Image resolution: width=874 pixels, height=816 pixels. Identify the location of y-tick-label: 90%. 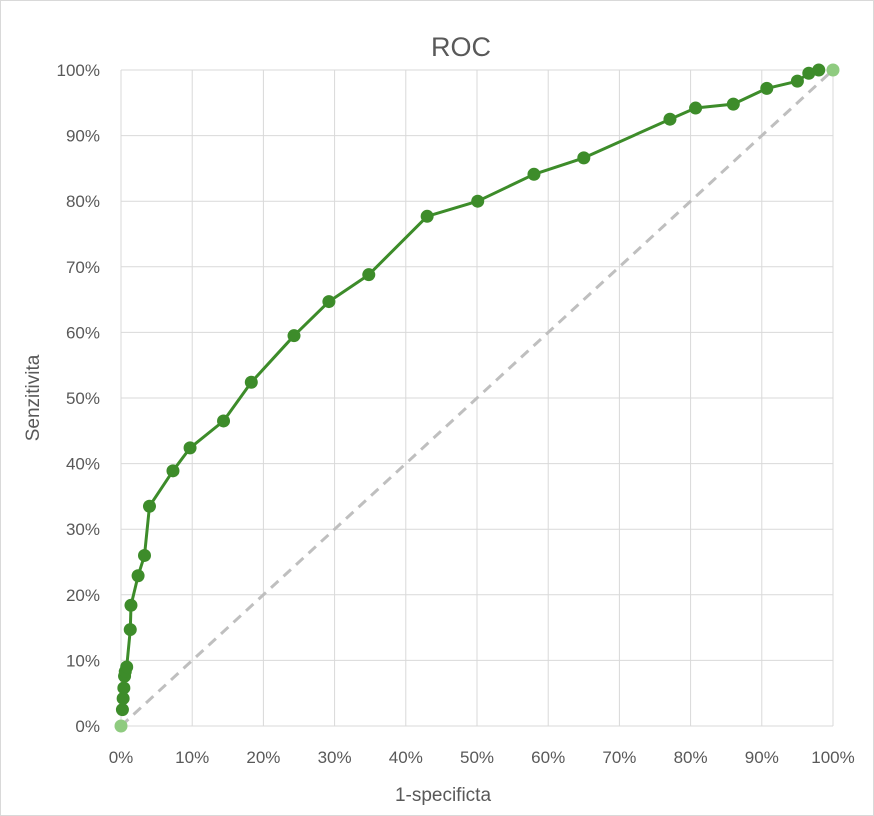
(83, 136).